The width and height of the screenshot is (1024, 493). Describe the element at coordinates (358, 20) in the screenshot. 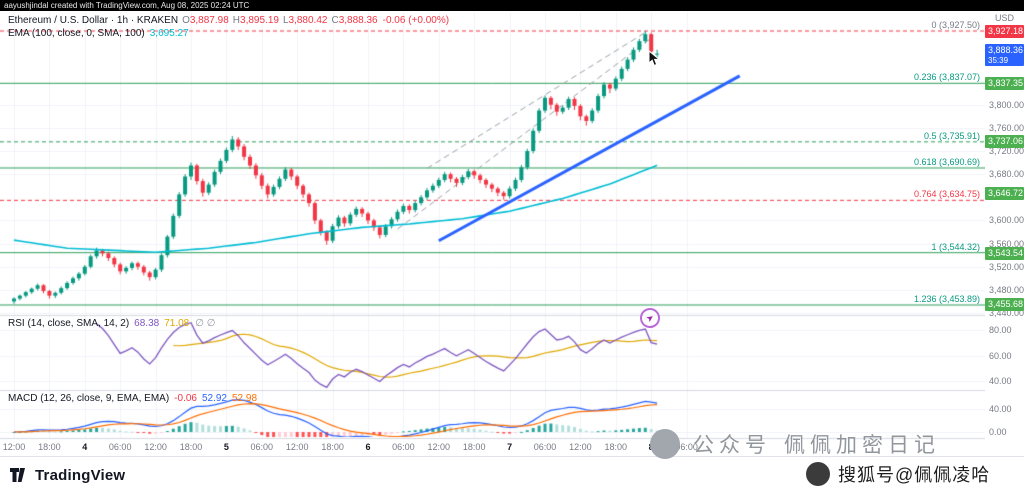

I see `ohlc-c-value: 3,888.36` at that location.